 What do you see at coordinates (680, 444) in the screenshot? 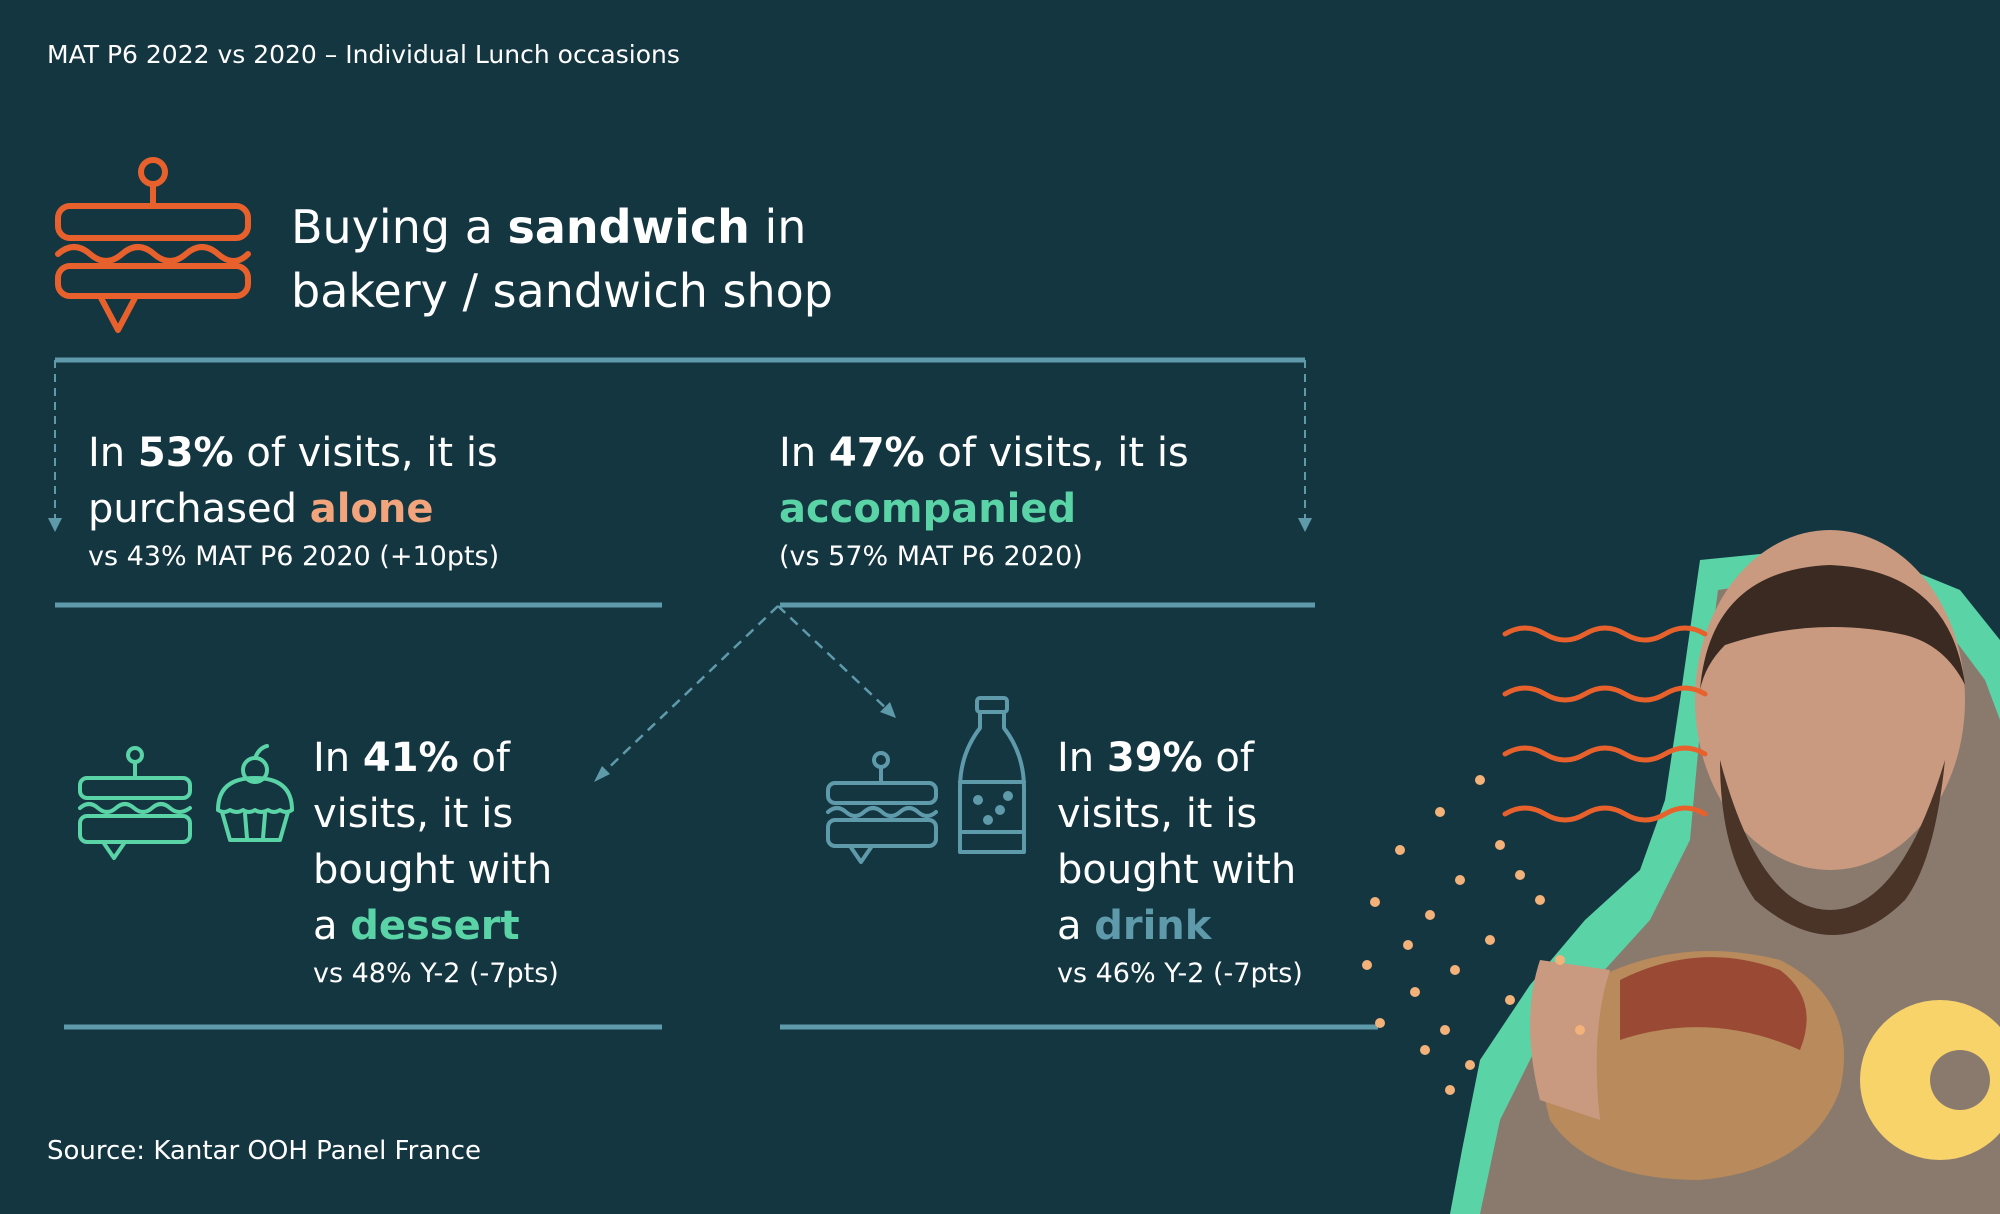
I see `bracket-top` at bounding box center [680, 444].